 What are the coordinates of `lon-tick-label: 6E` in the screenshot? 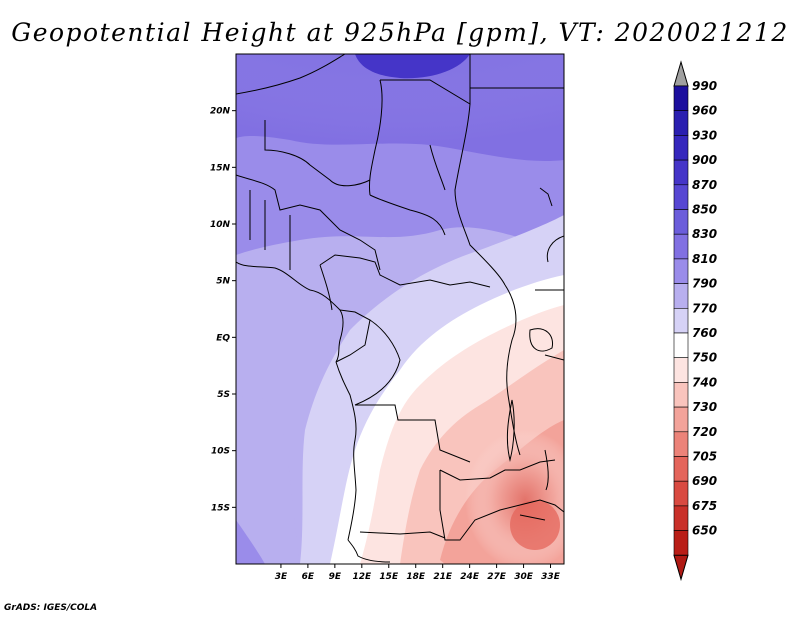 It's located at (308, 577).